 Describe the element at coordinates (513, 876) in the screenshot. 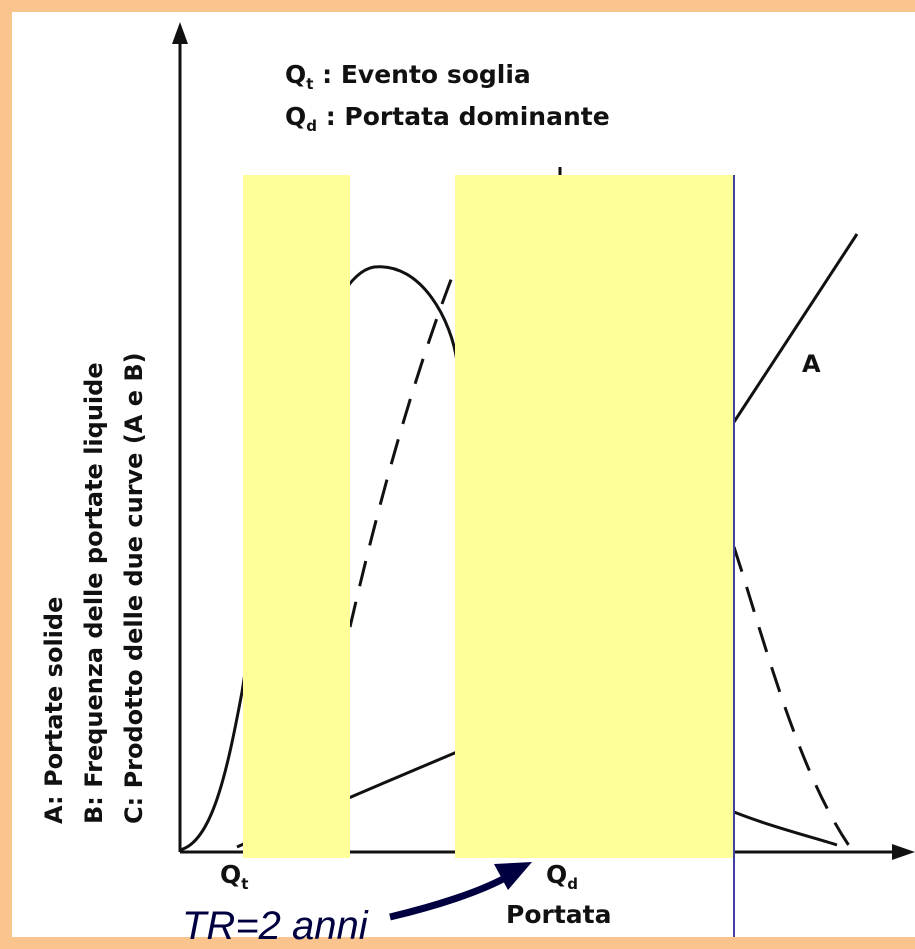

I see `annotation-arrowhead` at that location.